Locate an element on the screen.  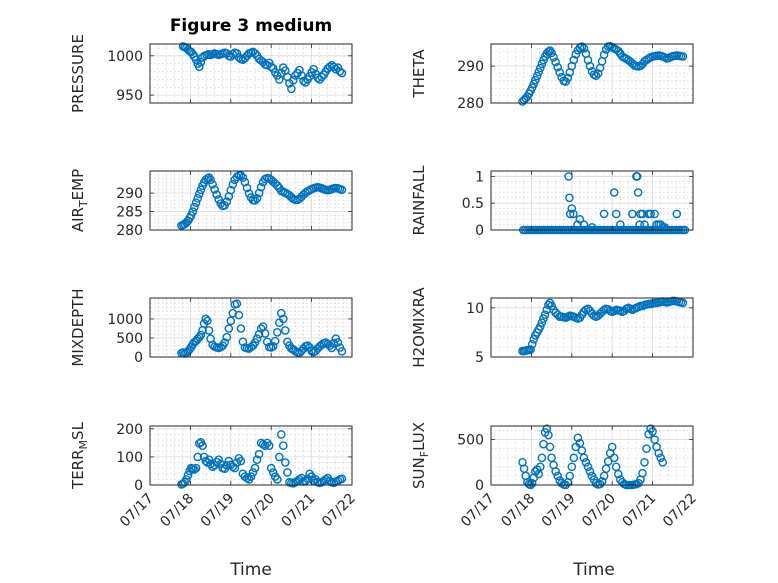
plot-area is located at coordinates (592, 200).